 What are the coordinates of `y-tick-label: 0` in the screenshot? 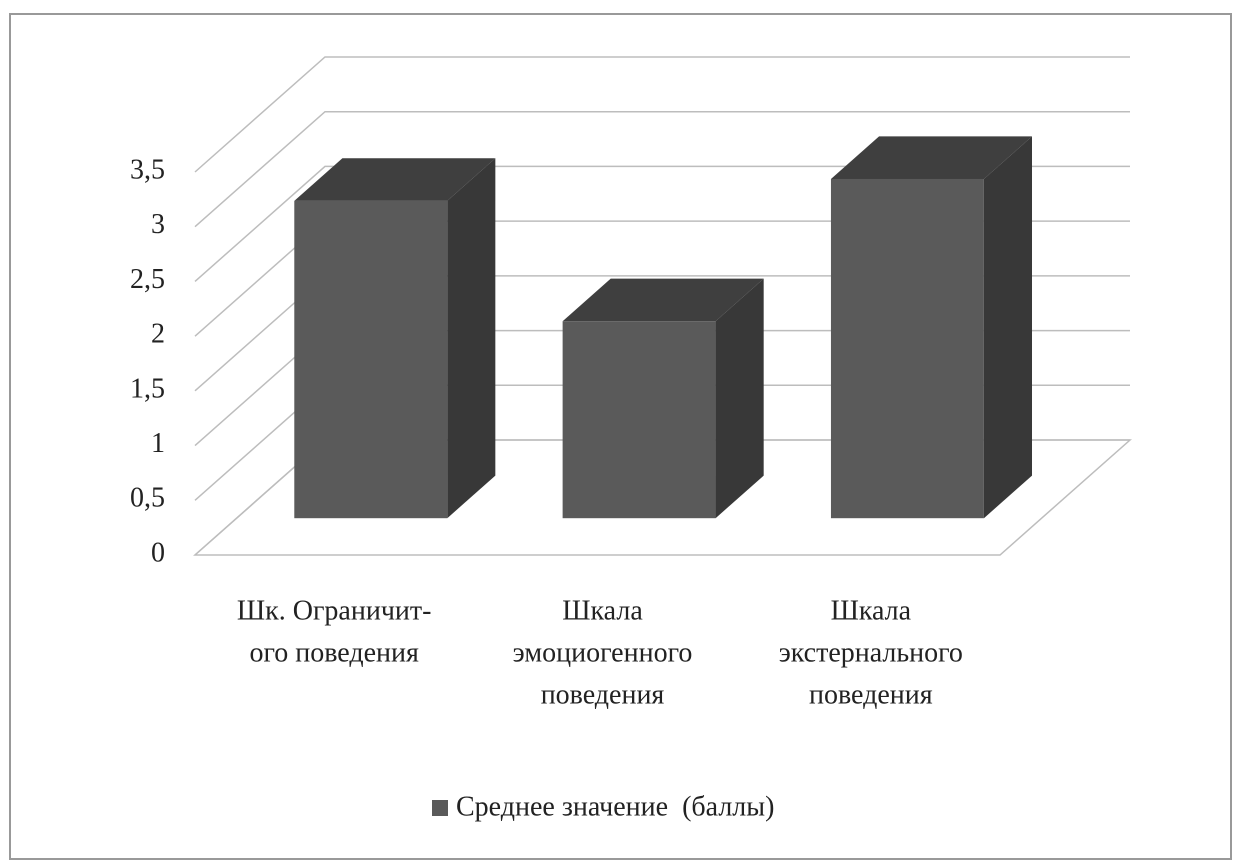 It's located at (158, 552).